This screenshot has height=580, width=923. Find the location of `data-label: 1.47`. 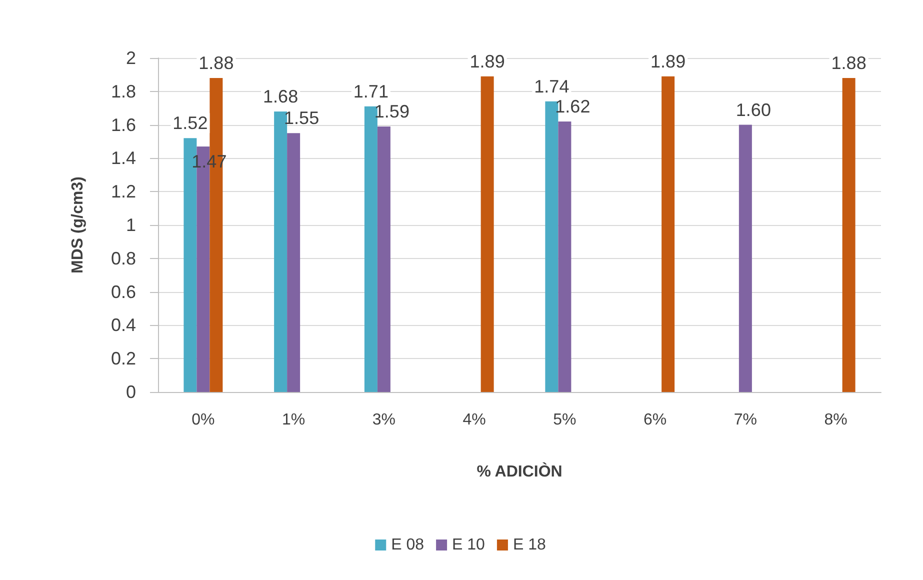

data-label: 1.47 is located at coordinates (209, 162).